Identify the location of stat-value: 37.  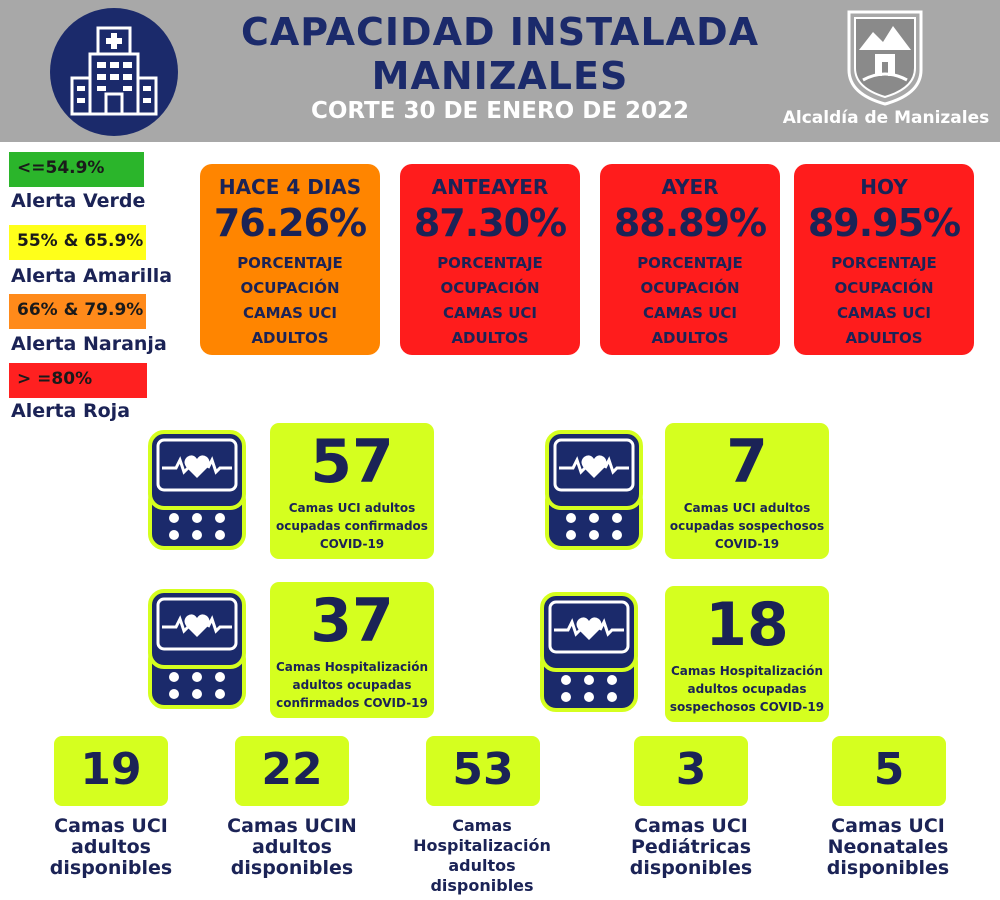
(352, 621).